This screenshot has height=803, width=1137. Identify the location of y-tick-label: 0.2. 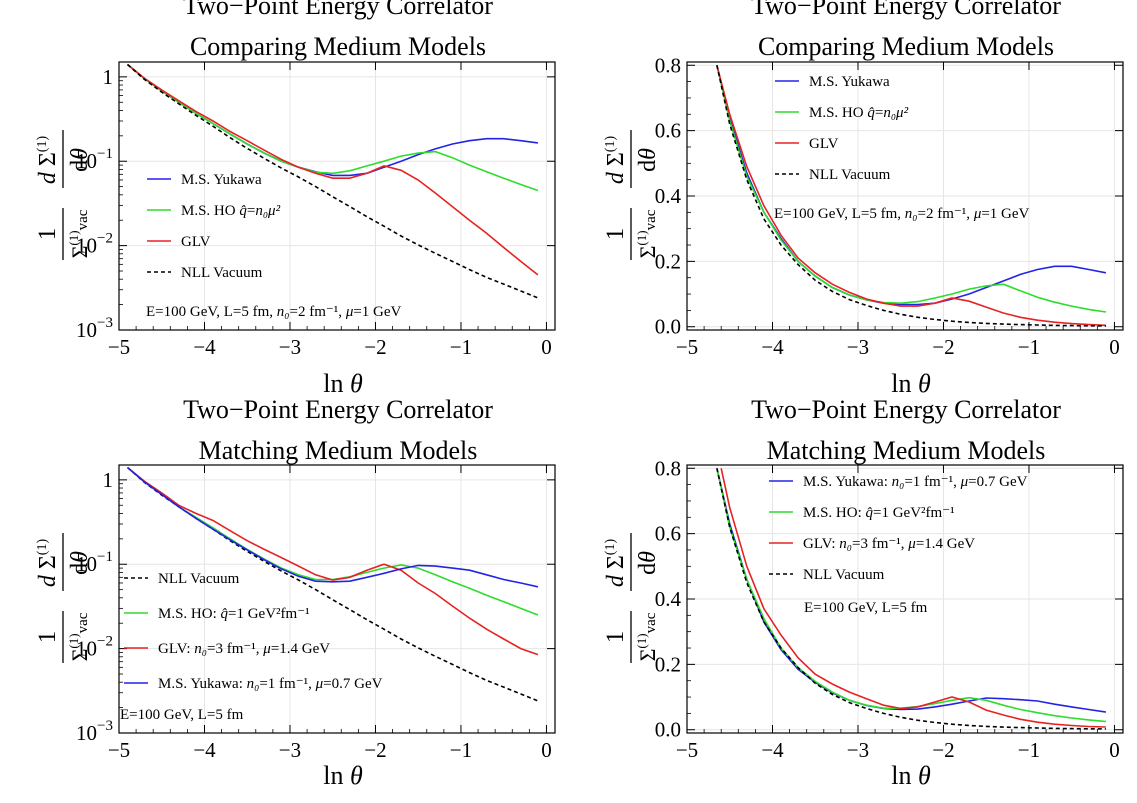
(668, 664).